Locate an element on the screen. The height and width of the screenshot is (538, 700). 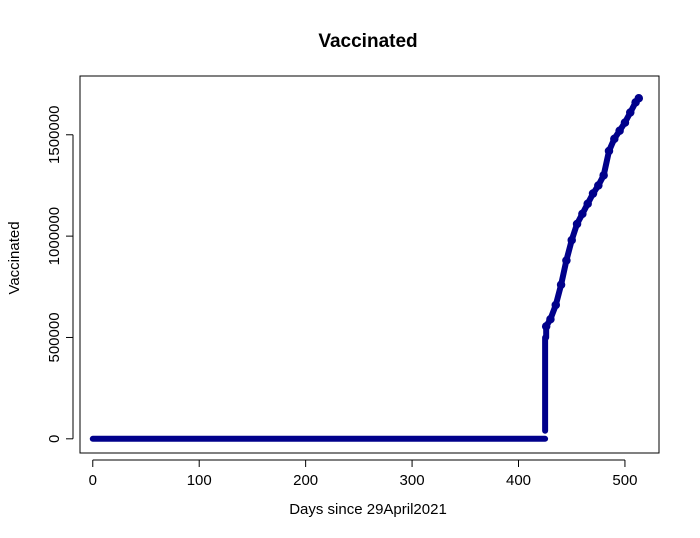
y-tick-label: 0 is located at coordinates (54, 439).